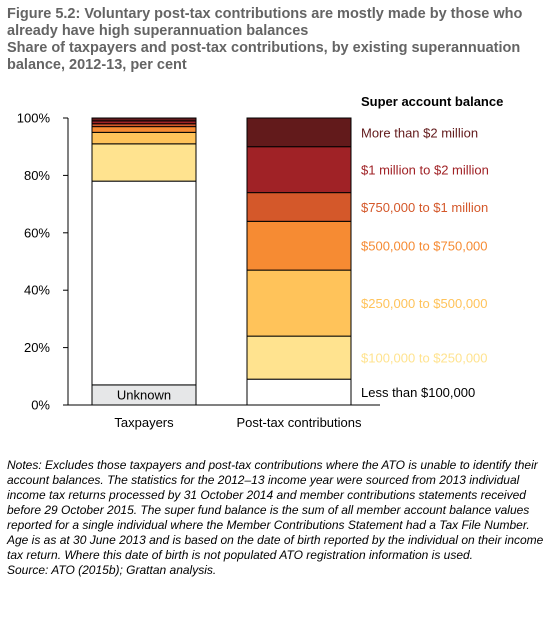 This screenshot has width=551, height=641. What do you see at coordinates (144, 422) in the screenshot?
I see `x-tick-label: Taxpayers` at bounding box center [144, 422].